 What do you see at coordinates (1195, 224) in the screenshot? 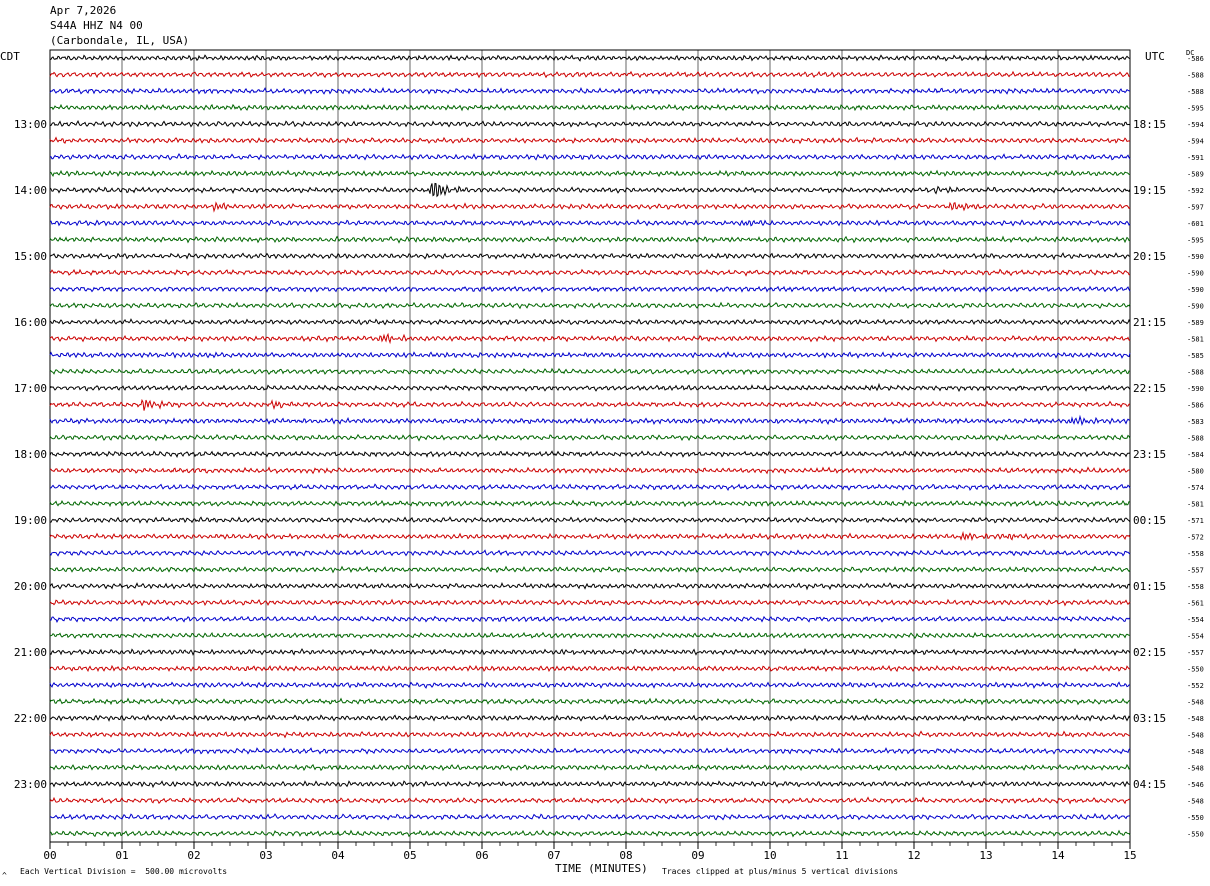
I see `dc-offset-label: -601` at bounding box center [1195, 224].